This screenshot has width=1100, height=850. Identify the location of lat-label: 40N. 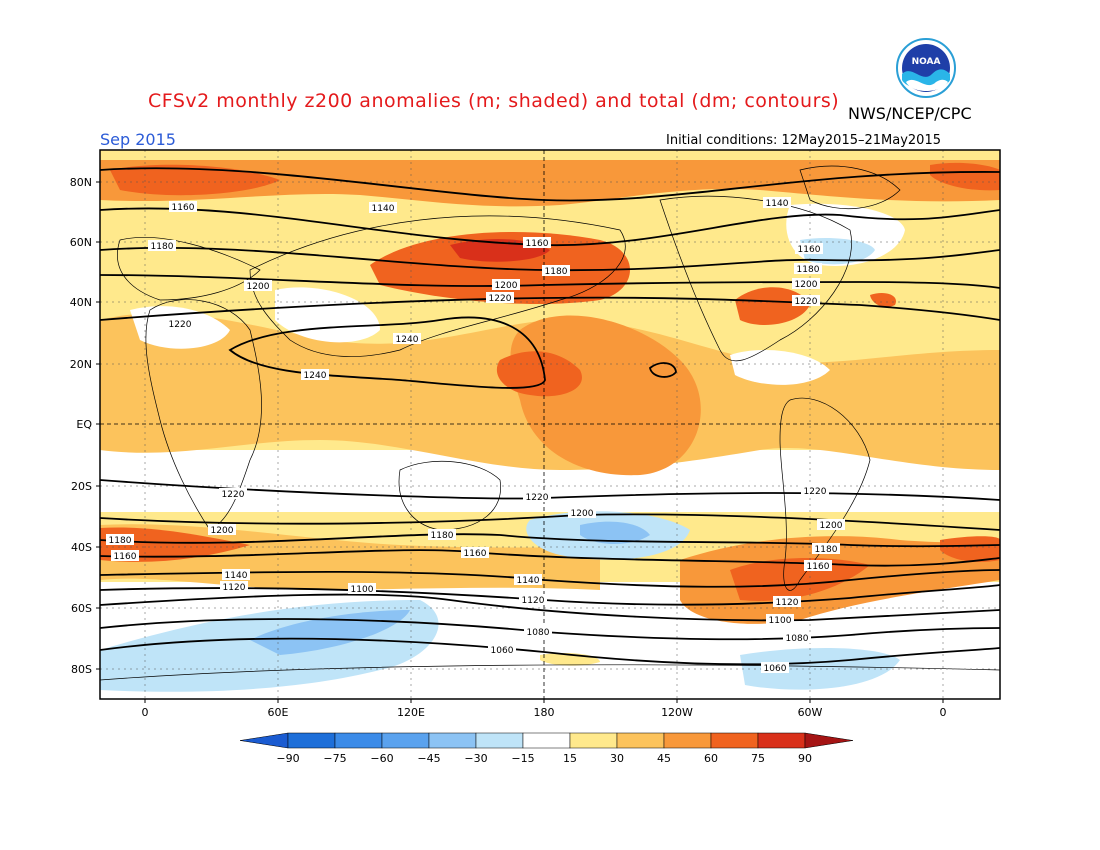
(81, 302).